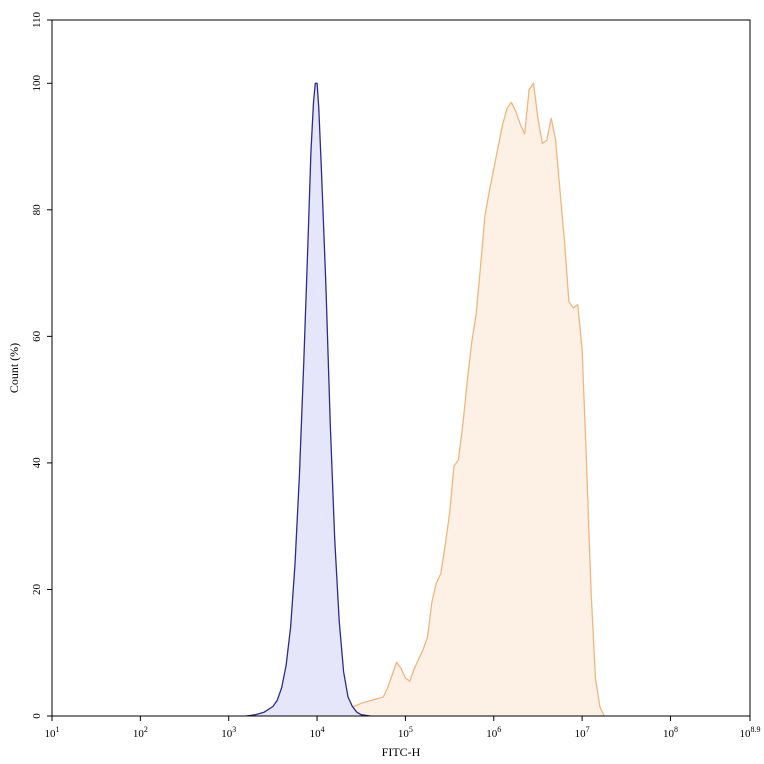 The image size is (764, 764). I want to click on y-tick-label: 60, so click(37, 336).